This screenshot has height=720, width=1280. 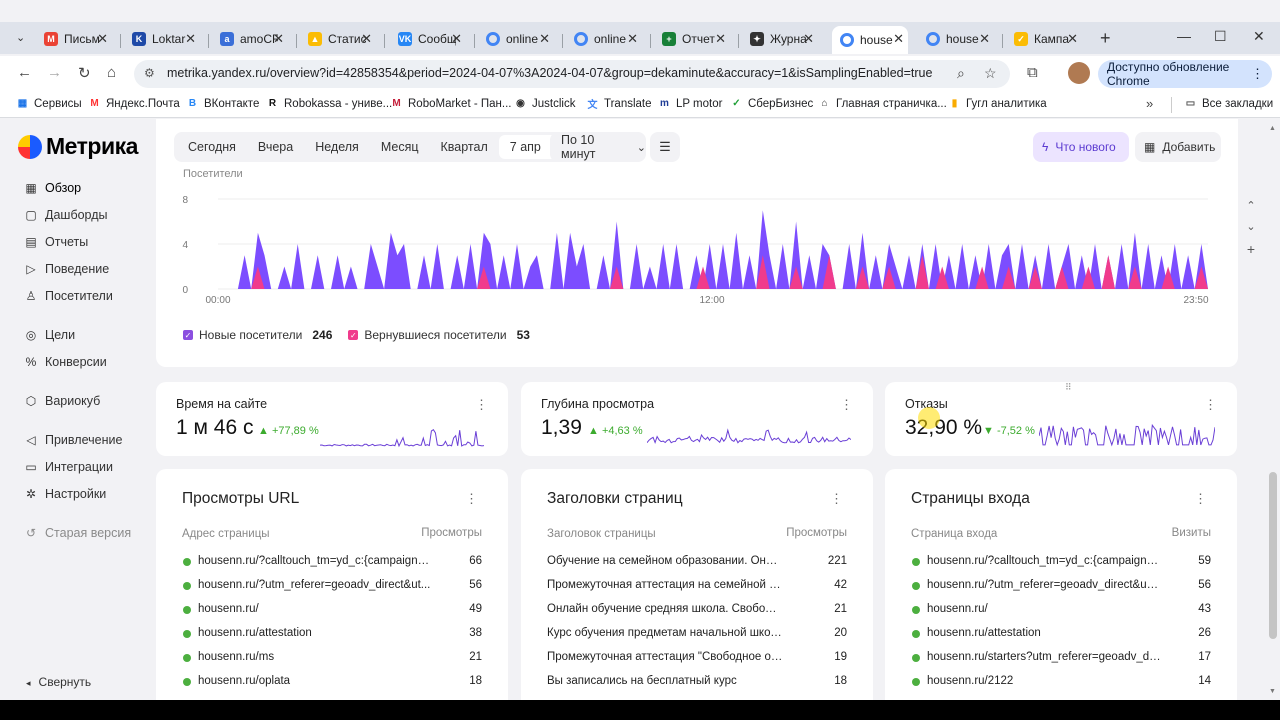 What do you see at coordinates (68, 467) in the screenshot?
I see `sidebar-item: ▭ Интеграции` at bounding box center [68, 467].